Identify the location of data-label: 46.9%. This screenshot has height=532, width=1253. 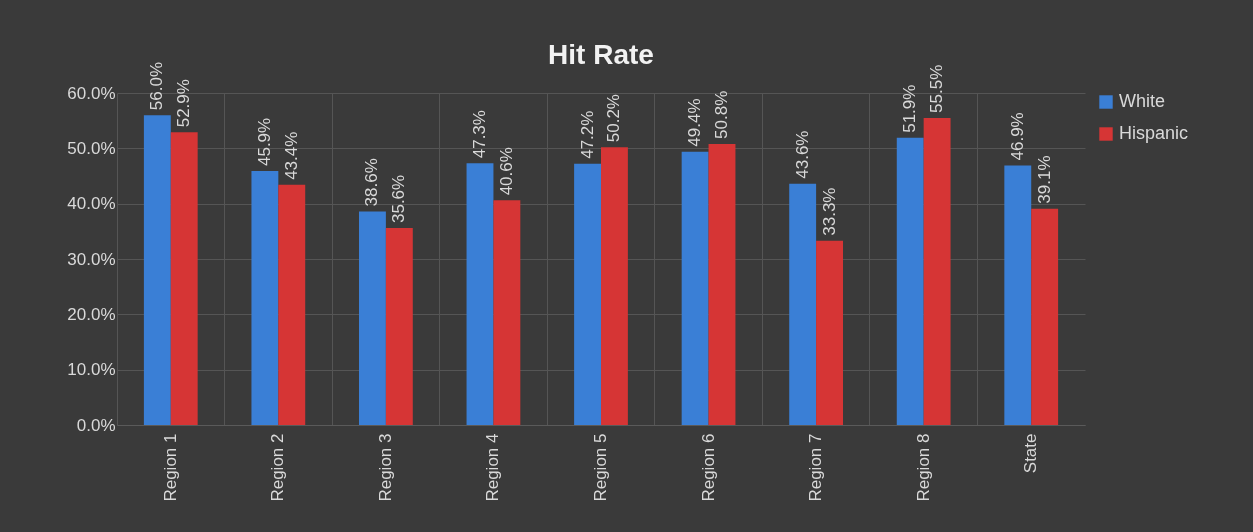
(1017, 136).